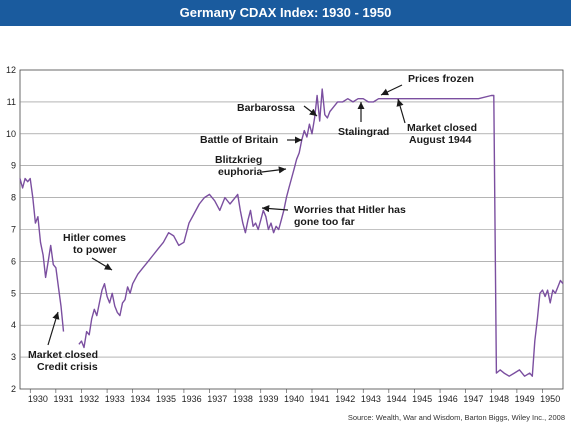 The image size is (571, 428). Describe the element at coordinates (239, 140) in the screenshot. I see `annotation-3-line-0: Battle of Britain` at that location.